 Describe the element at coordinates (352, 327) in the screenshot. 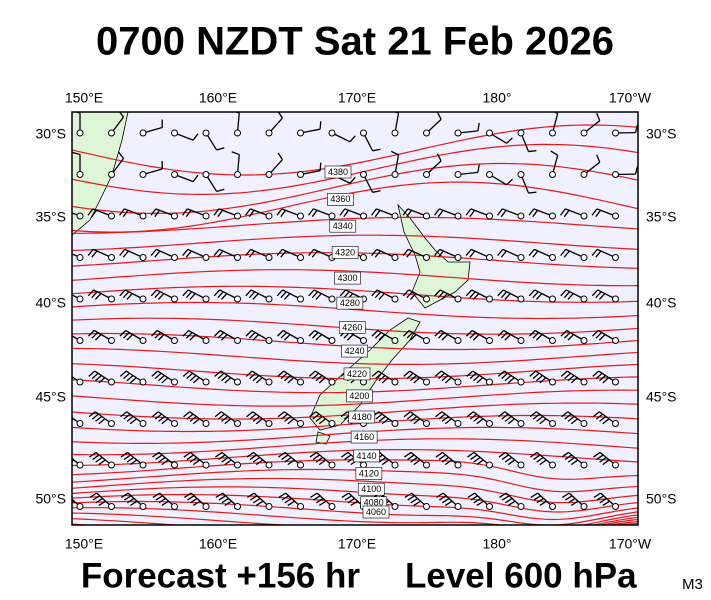

I see `contour-label-text: 4260` at that location.